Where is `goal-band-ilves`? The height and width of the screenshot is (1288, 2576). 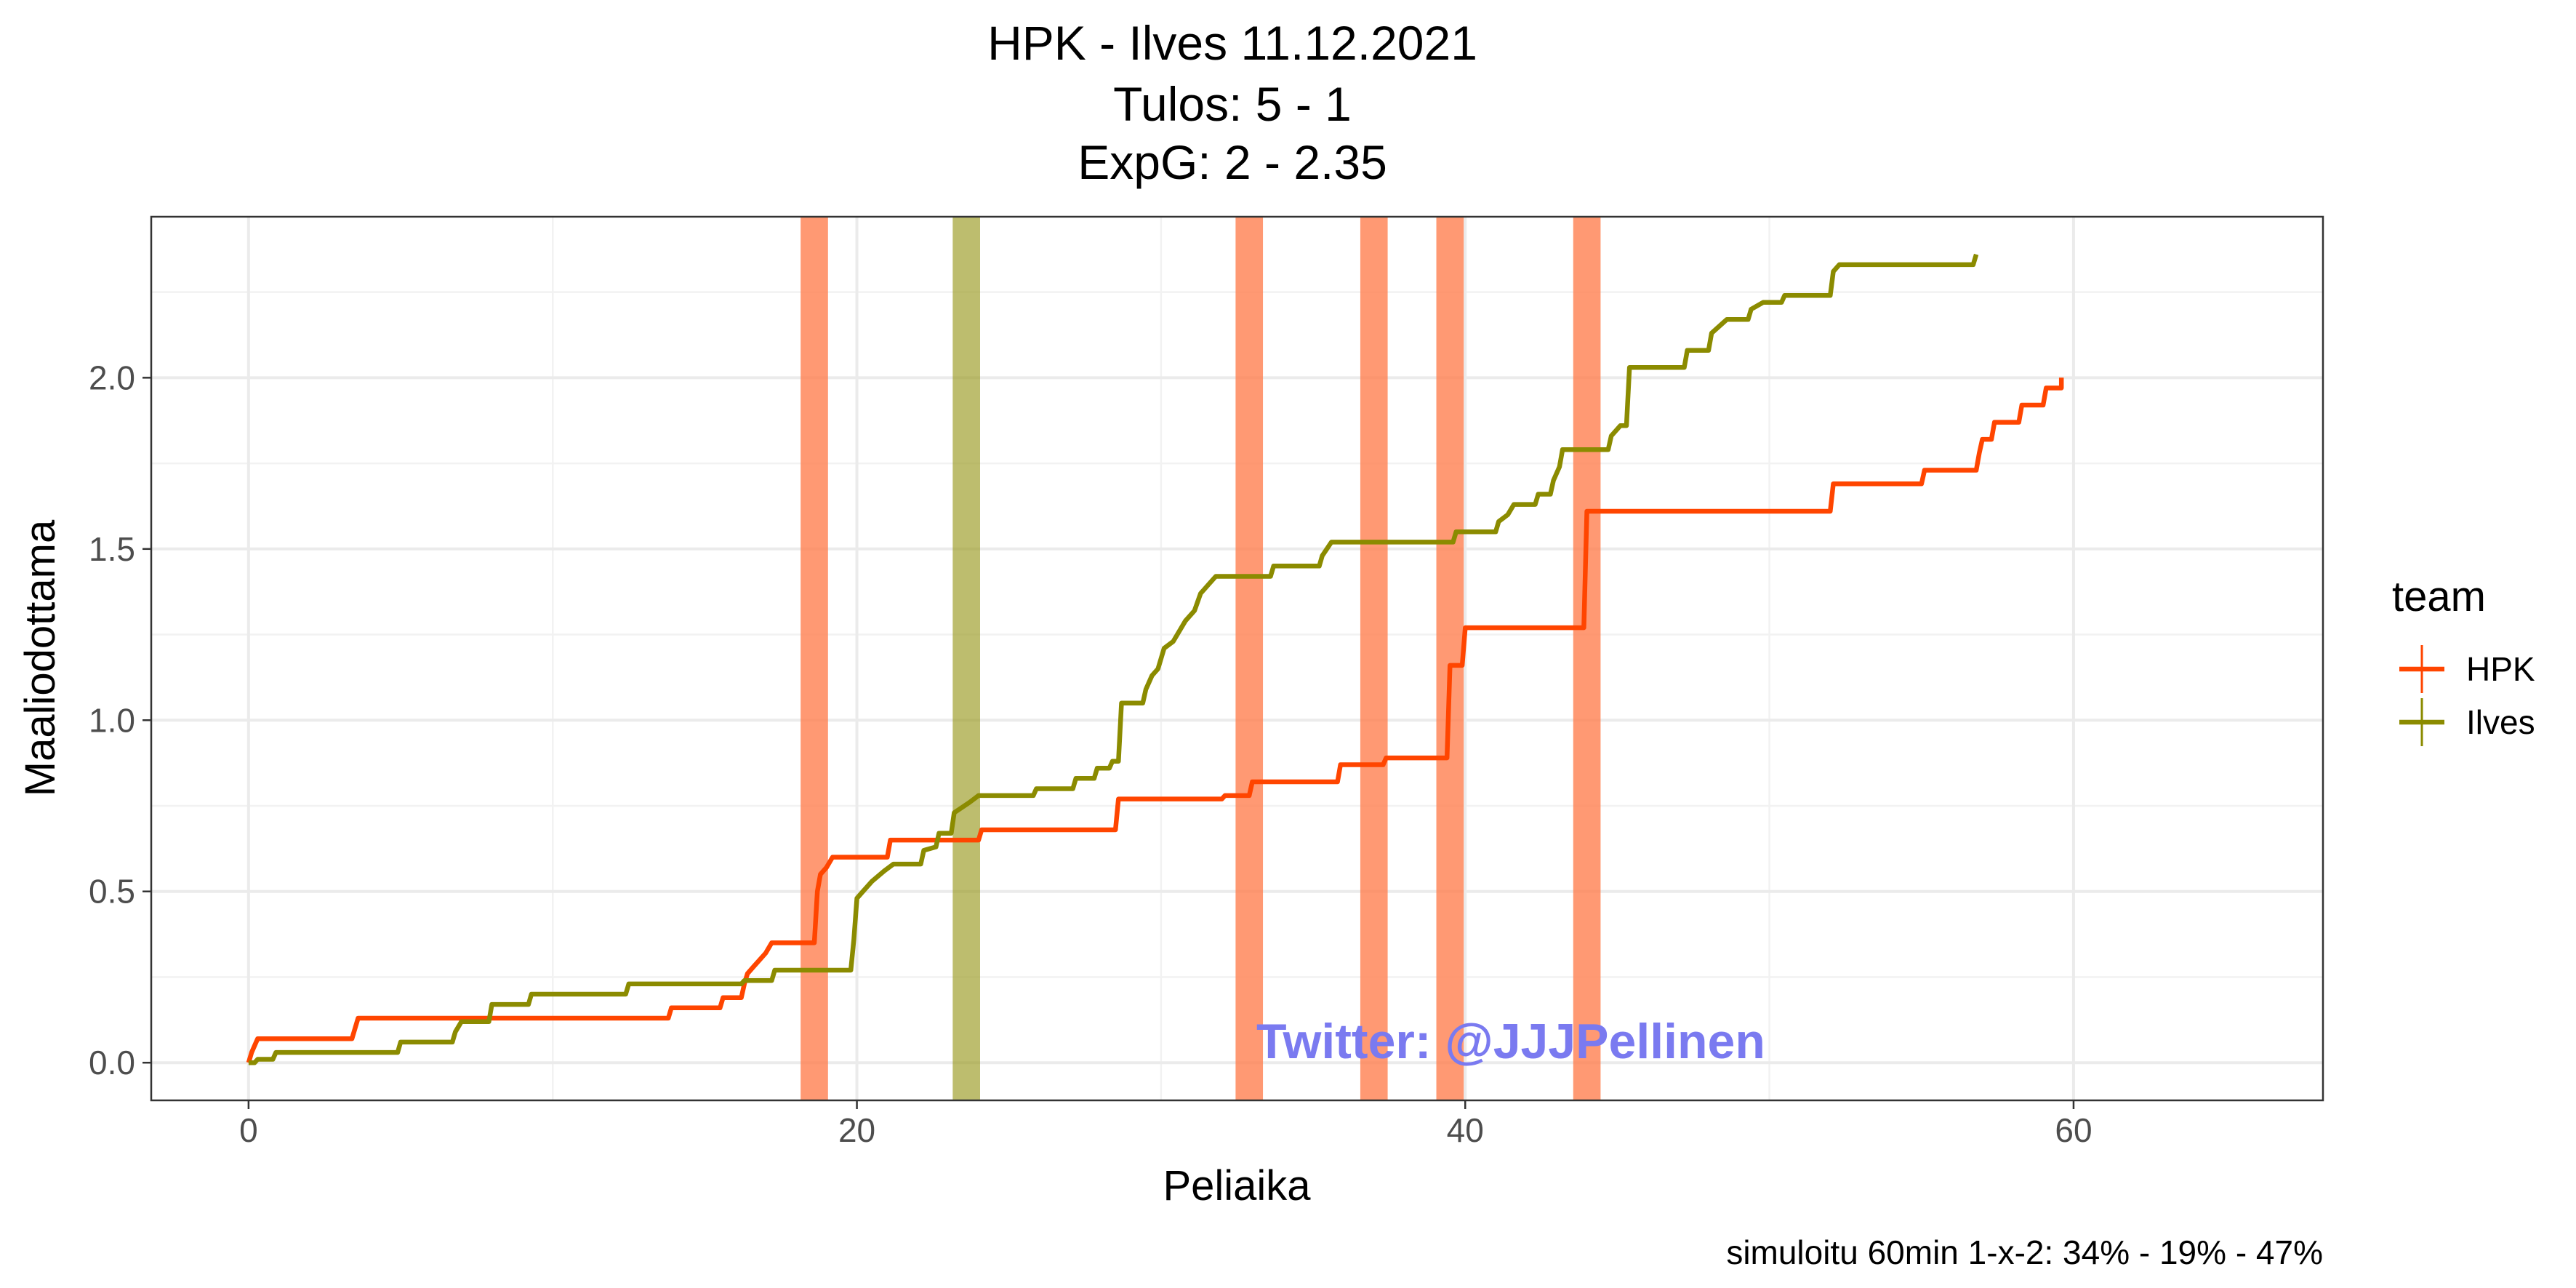
goal-band-ilves is located at coordinates (966, 658).